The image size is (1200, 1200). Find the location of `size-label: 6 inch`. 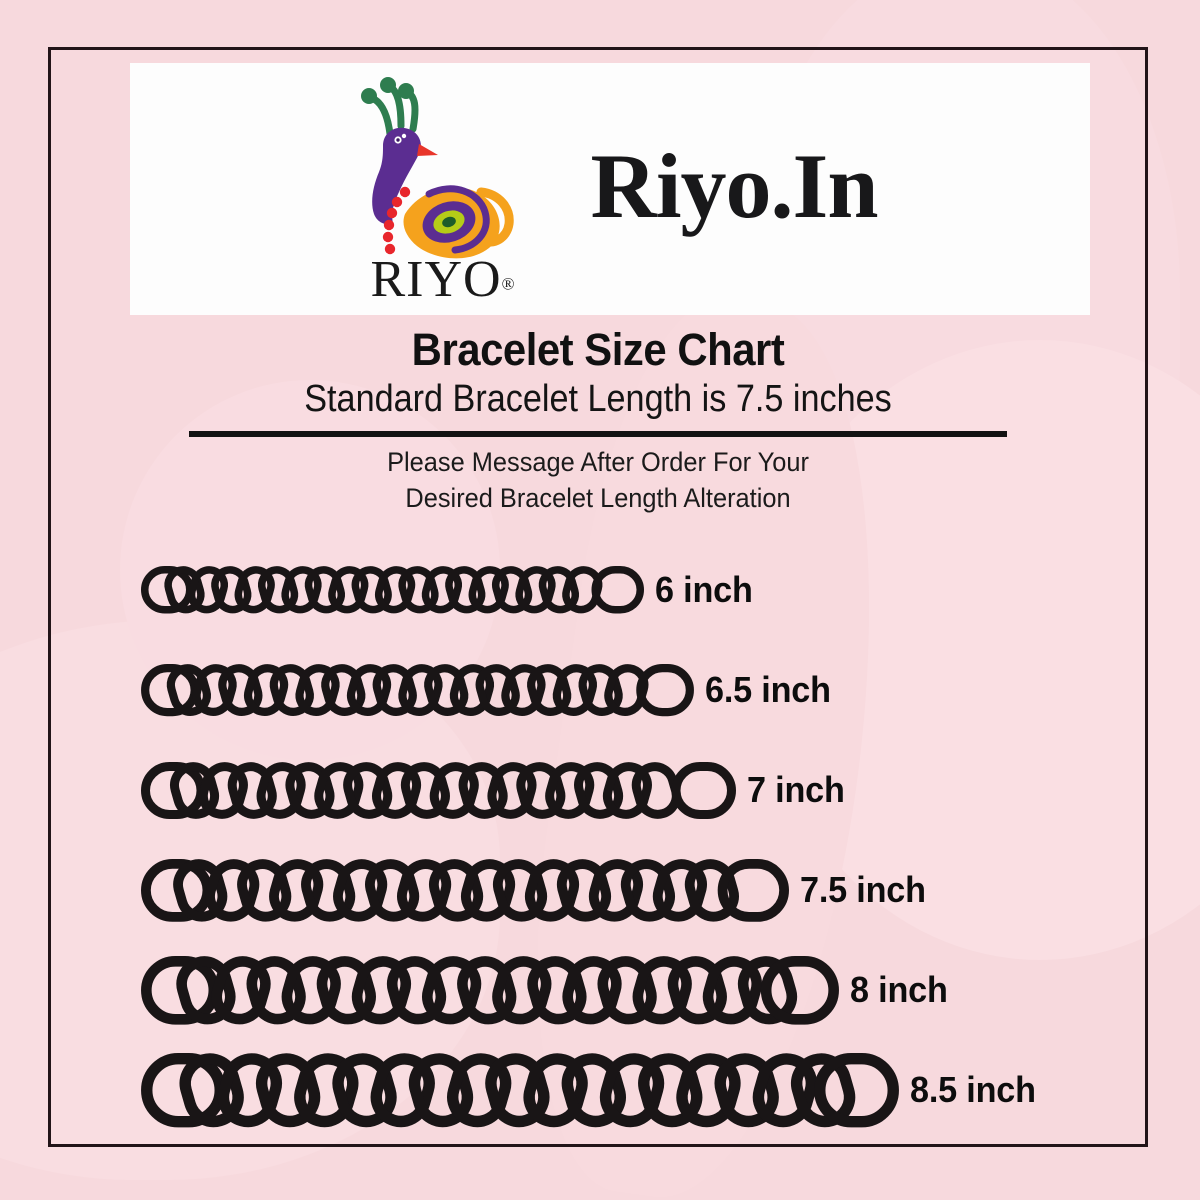

size-label: 6 inch is located at coordinates (704, 589).